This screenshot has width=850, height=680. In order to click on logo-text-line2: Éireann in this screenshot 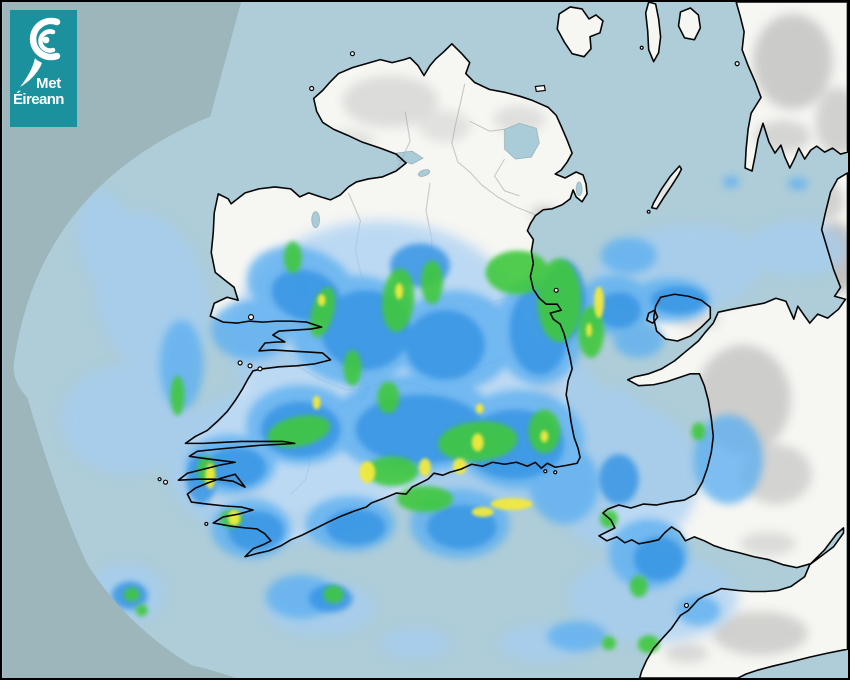, I will do `click(38, 99)`.